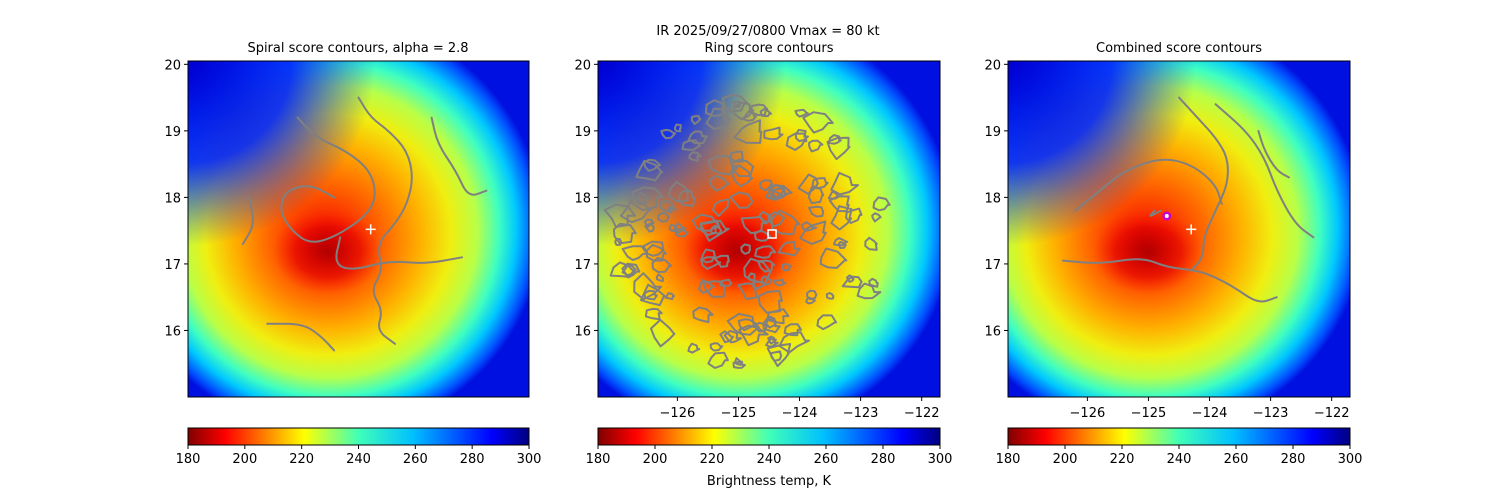  I want to click on x-tick-label: −124, so click(800, 413).